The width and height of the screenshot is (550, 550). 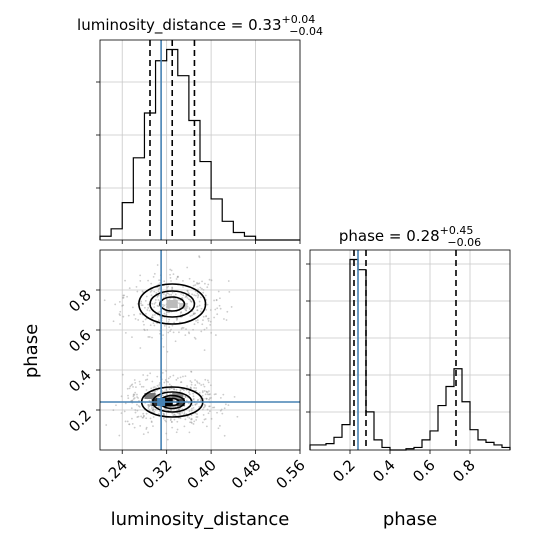 I want to click on contour-line, so click(x=172, y=304).